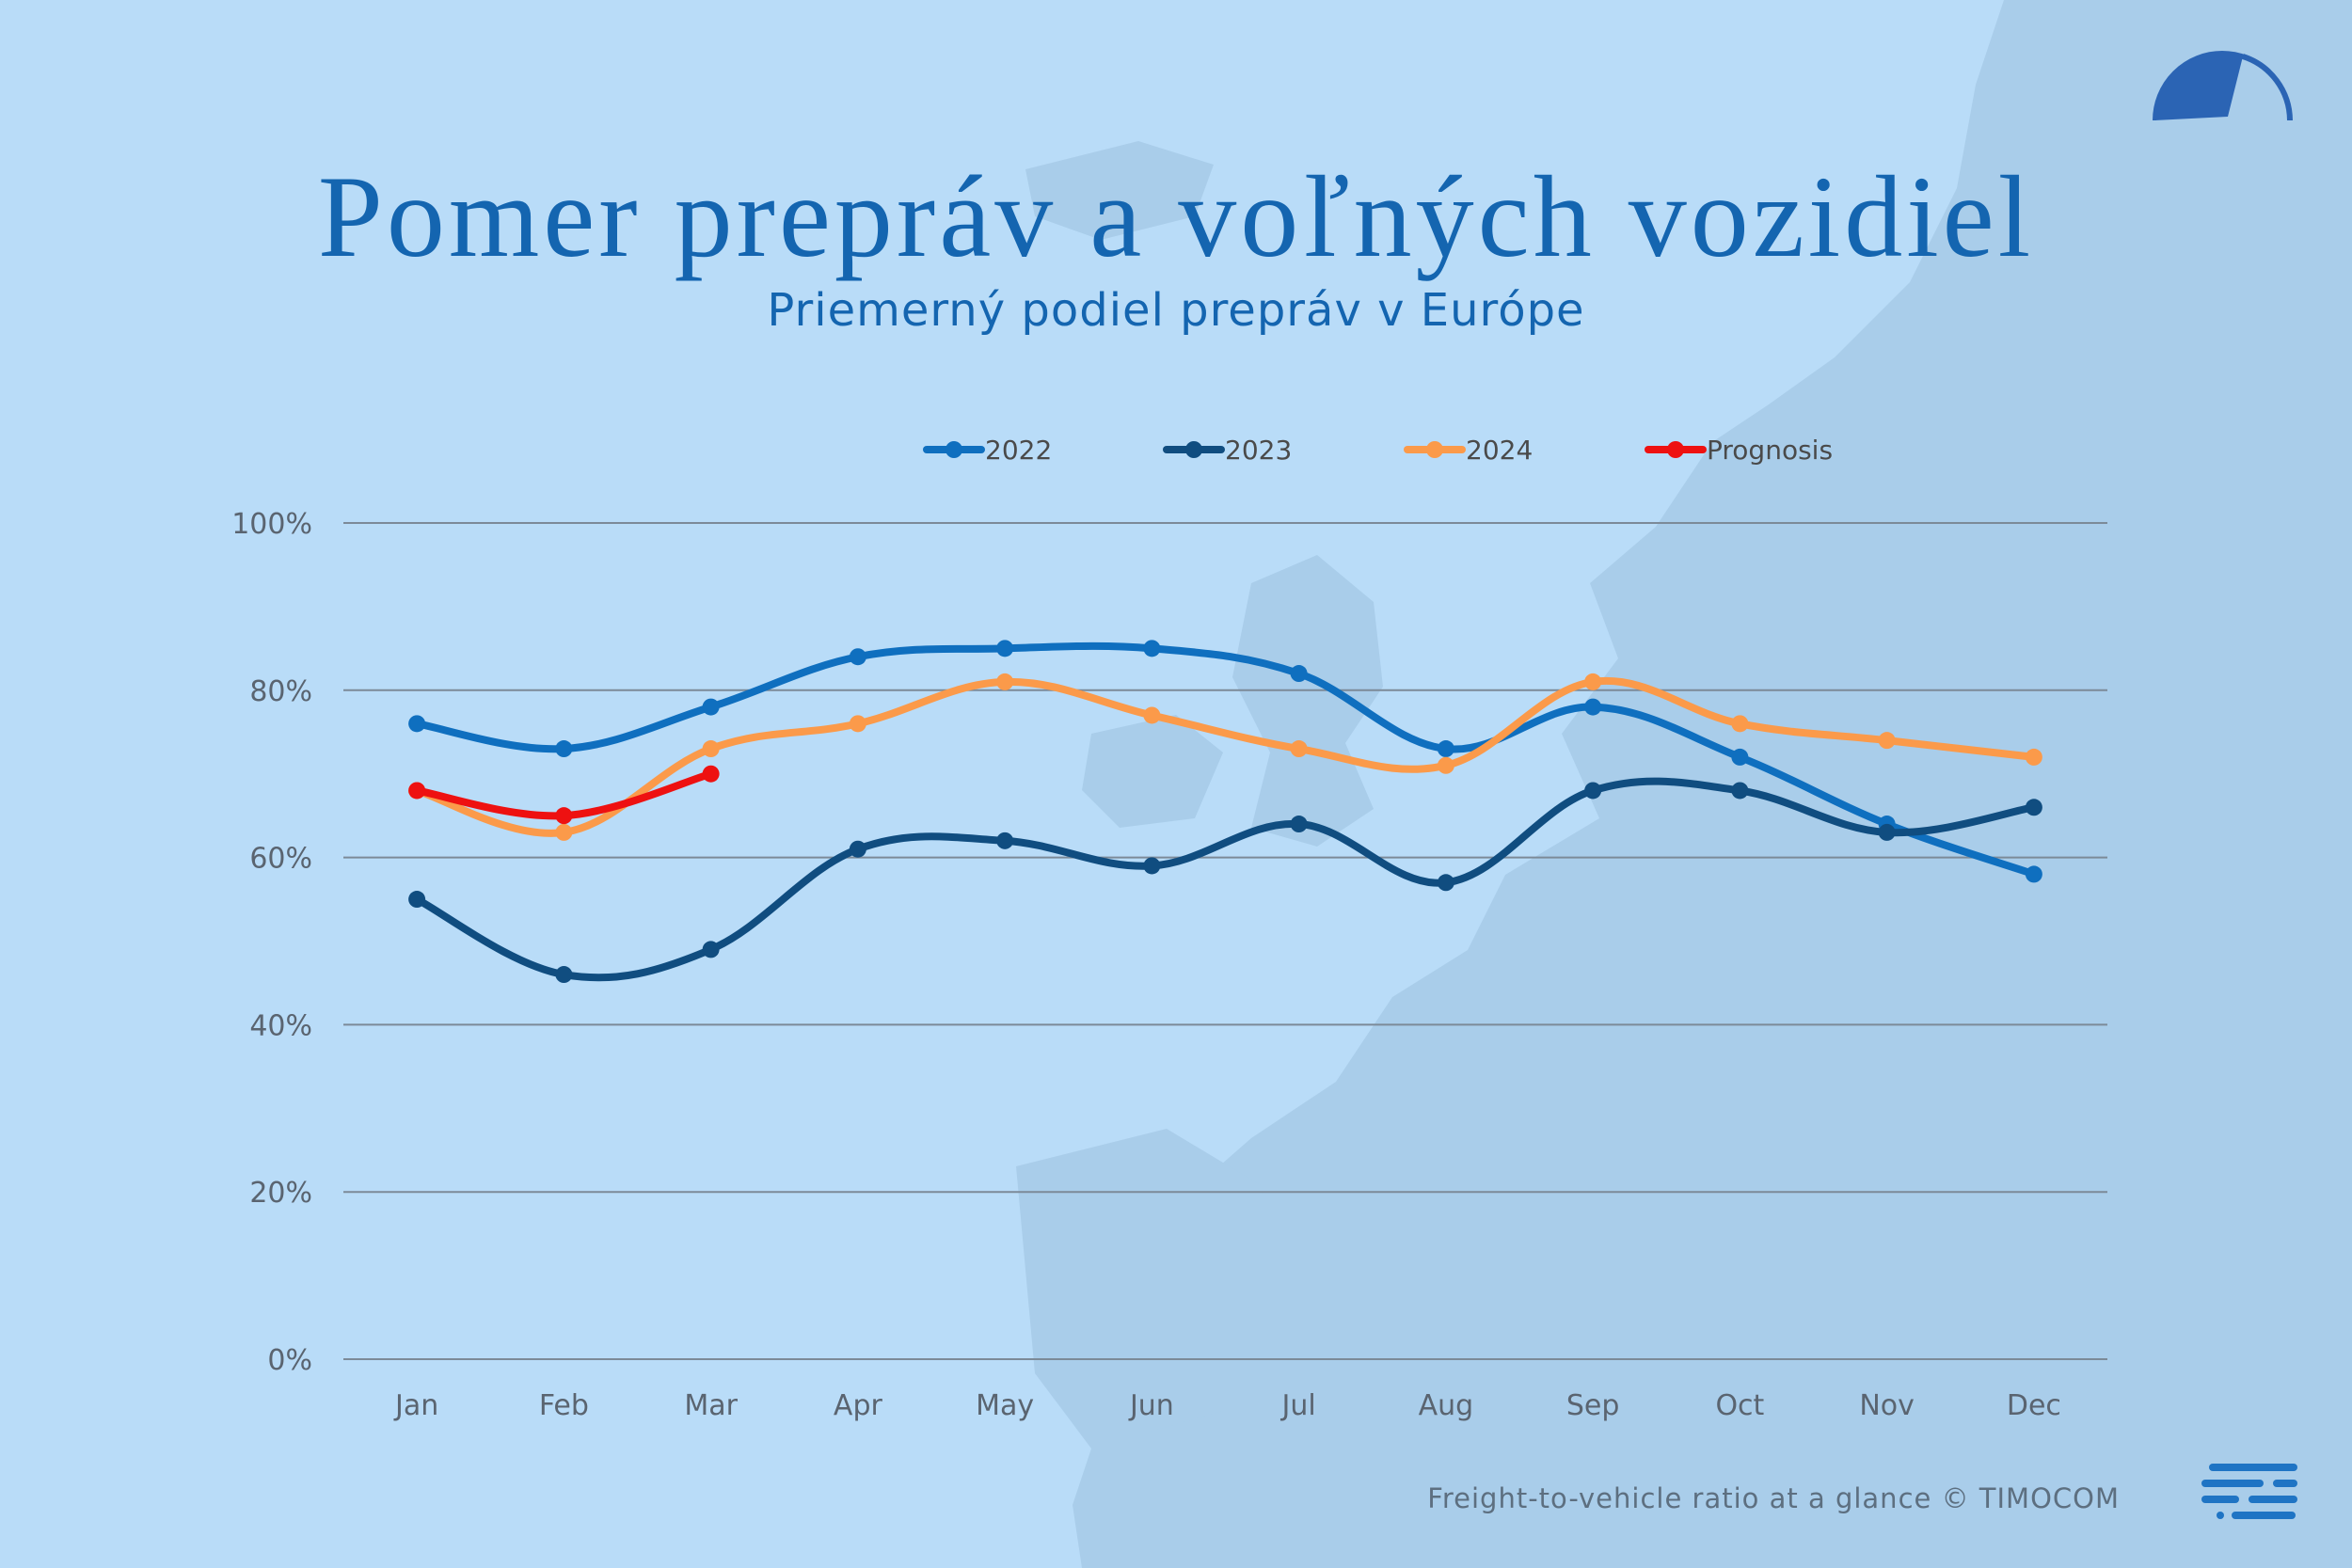 The image size is (2352, 1568). I want to click on y-tick-label: 80%, so click(280, 692).